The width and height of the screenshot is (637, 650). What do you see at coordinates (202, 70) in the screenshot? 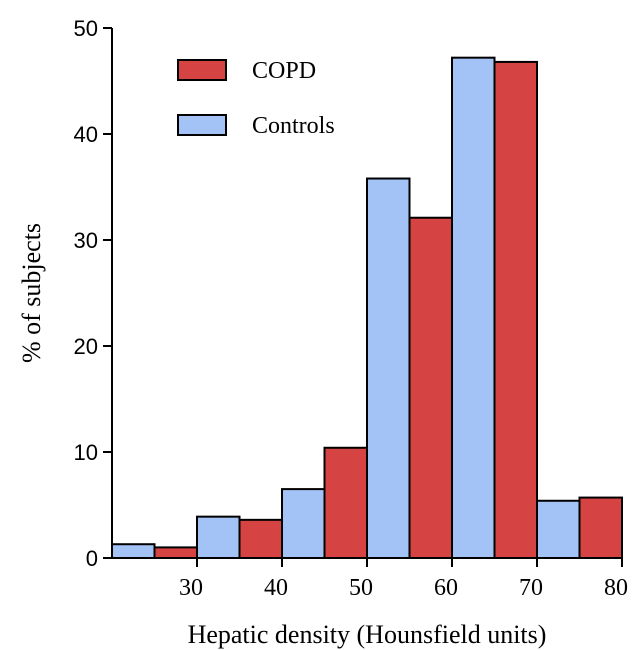
I see `legend-swatch-copd` at bounding box center [202, 70].